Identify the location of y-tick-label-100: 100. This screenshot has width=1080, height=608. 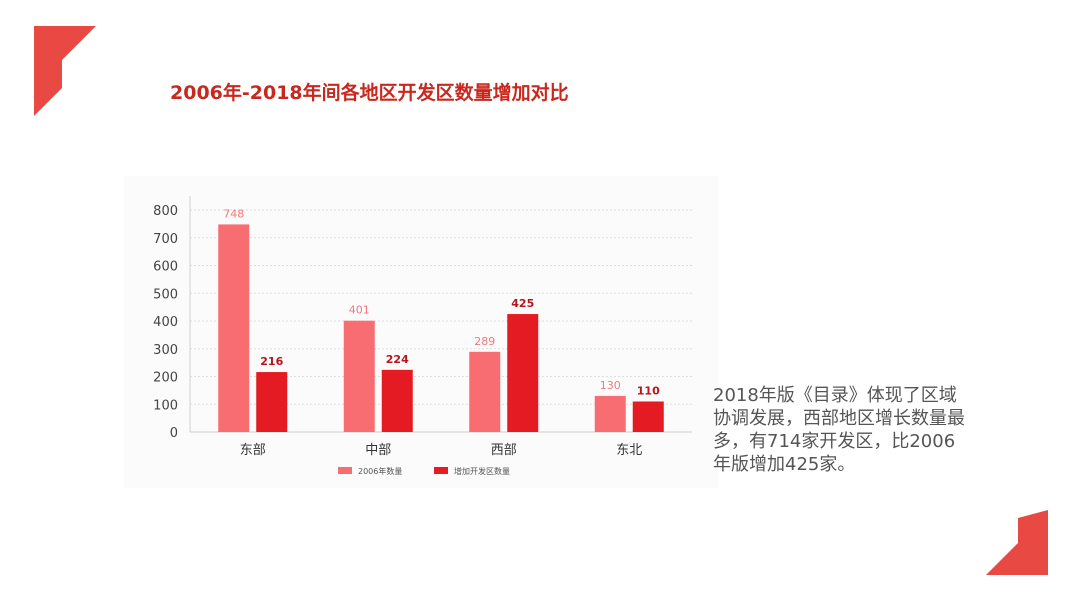
(165, 405).